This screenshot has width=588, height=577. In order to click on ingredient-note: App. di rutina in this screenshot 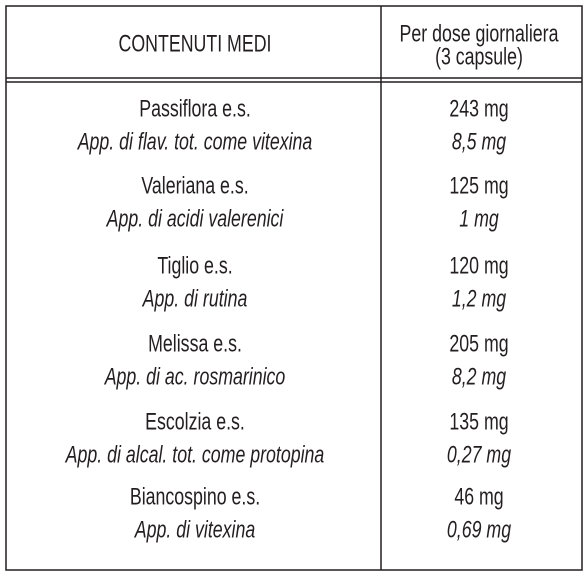, I will do `click(194, 299)`.